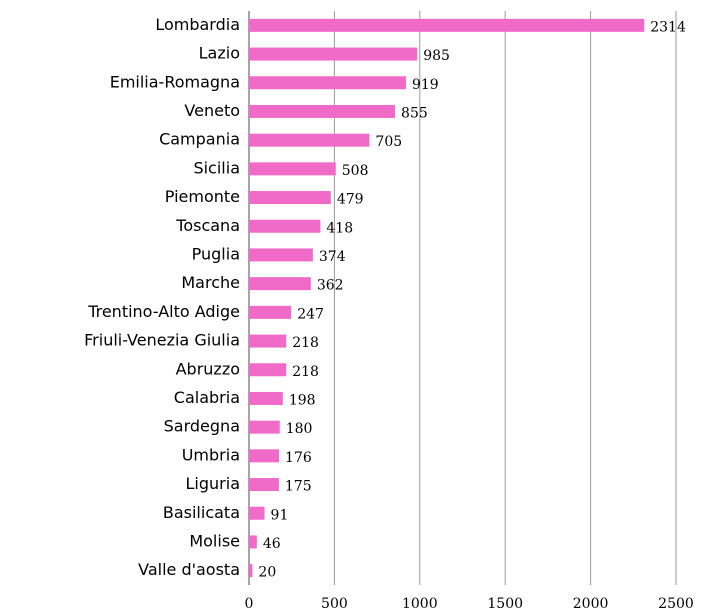  I want to click on value-label: 180, so click(299, 429).